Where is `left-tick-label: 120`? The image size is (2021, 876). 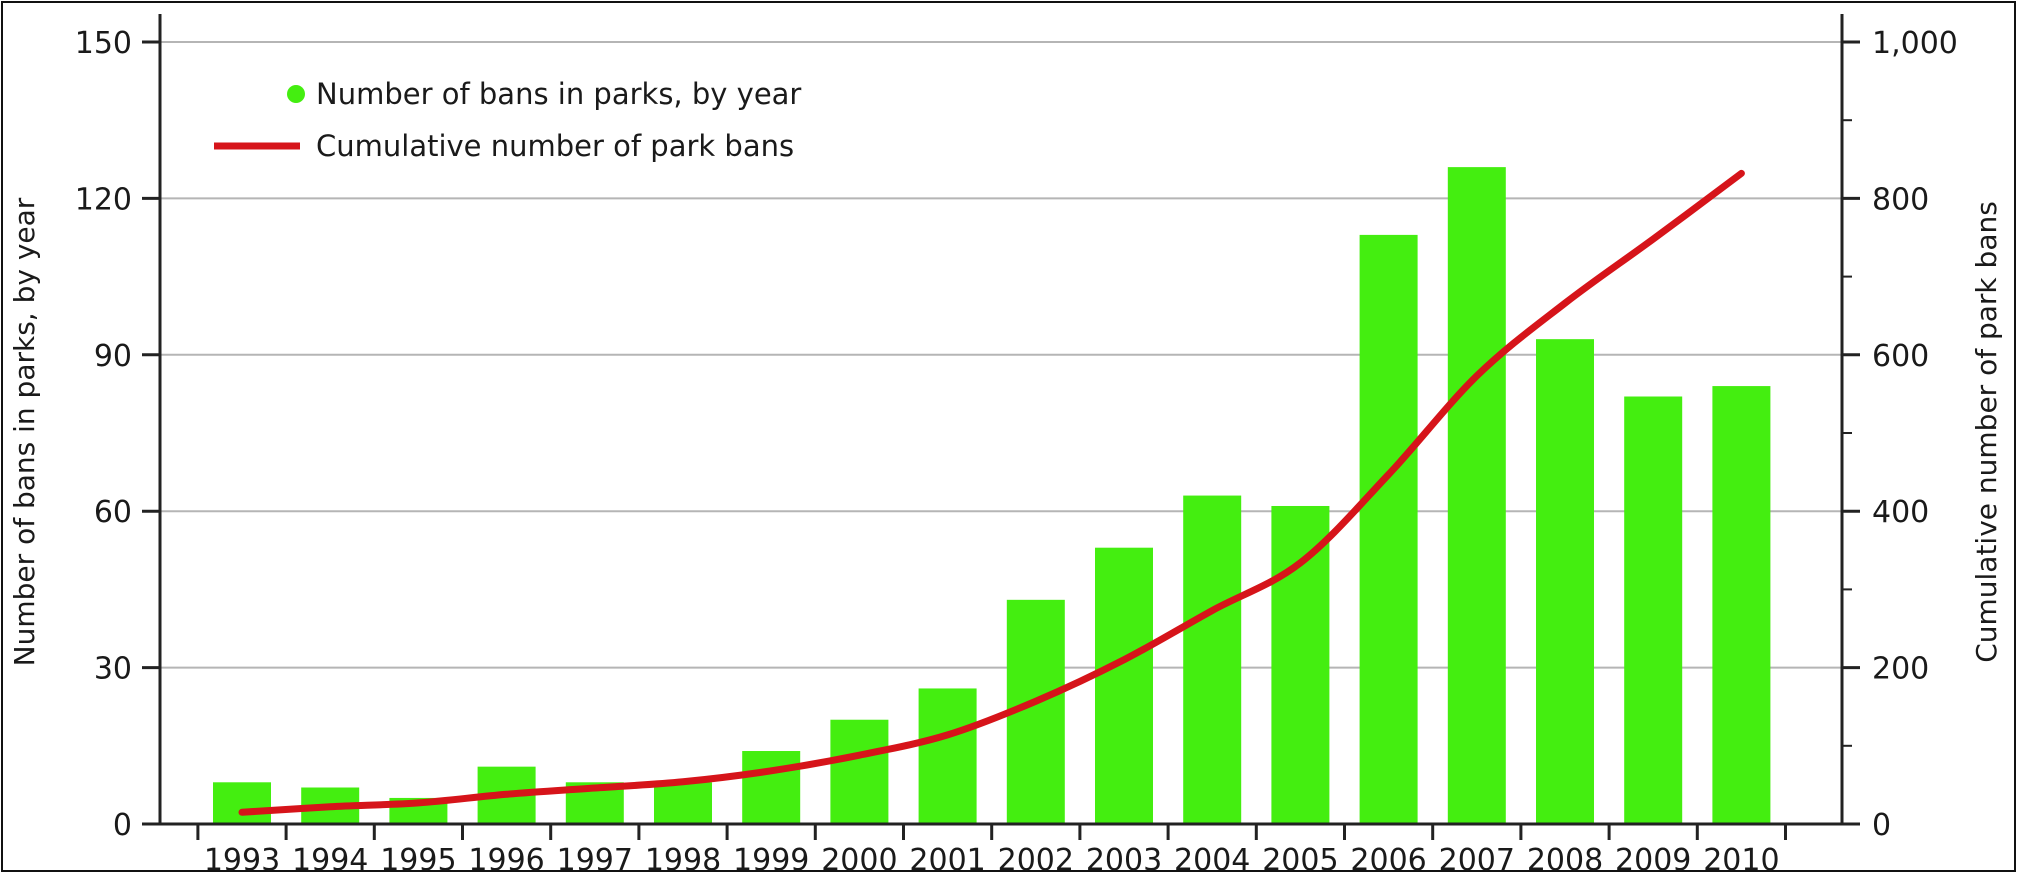
left-tick-label: 120 is located at coordinates (103, 199).